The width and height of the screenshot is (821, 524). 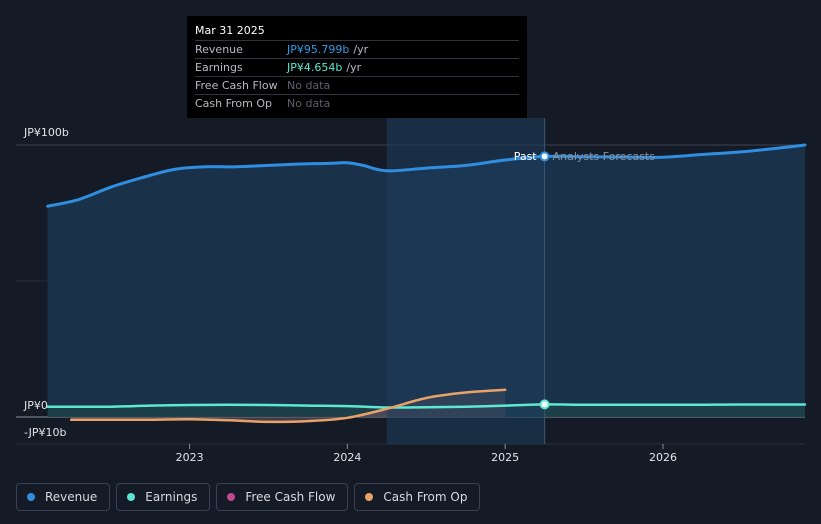 What do you see at coordinates (357, 85) in the screenshot?
I see `tooltip-row-free-cash-flow: Free Cash Flow No data` at bounding box center [357, 85].